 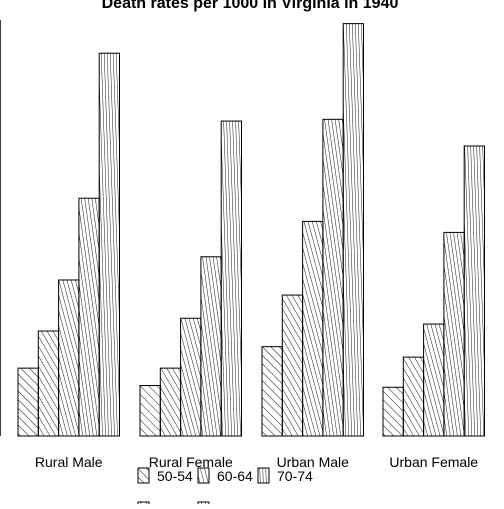 What do you see at coordinates (313, 462) in the screenshot?
I see `category-label: Urban Male` at bounding box center [313, 462].